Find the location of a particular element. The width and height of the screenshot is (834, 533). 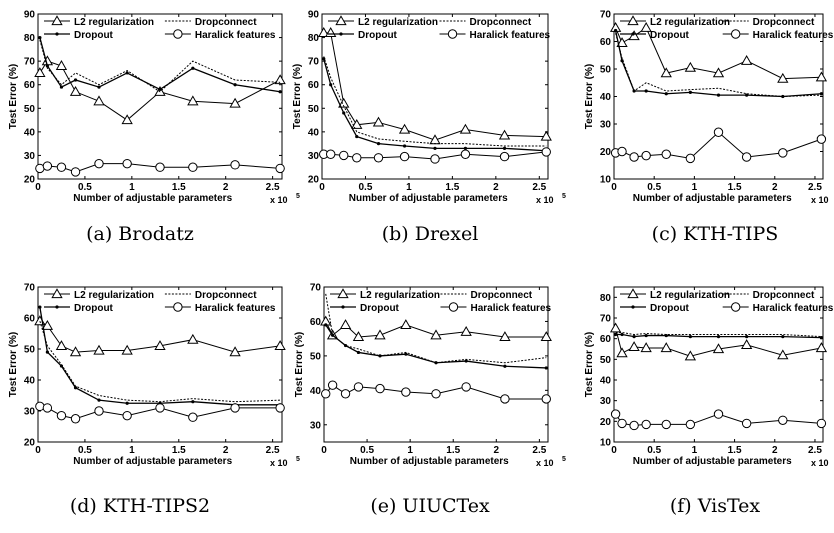

series-dropconnect is located at coordinates (436, 328).